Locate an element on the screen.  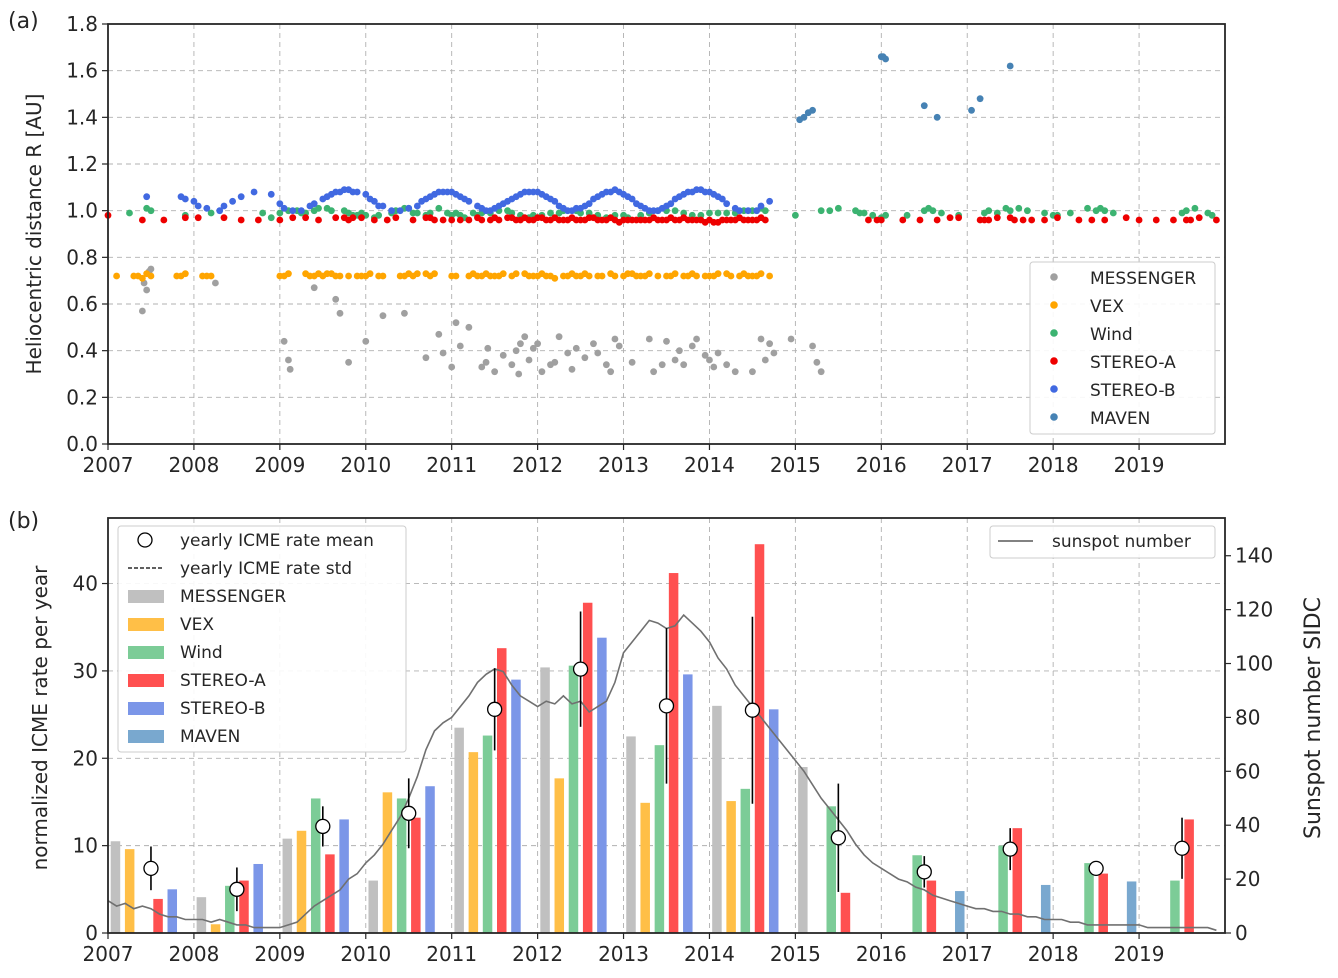
panel-a-label: (a) is located at coordinates (23, 21).